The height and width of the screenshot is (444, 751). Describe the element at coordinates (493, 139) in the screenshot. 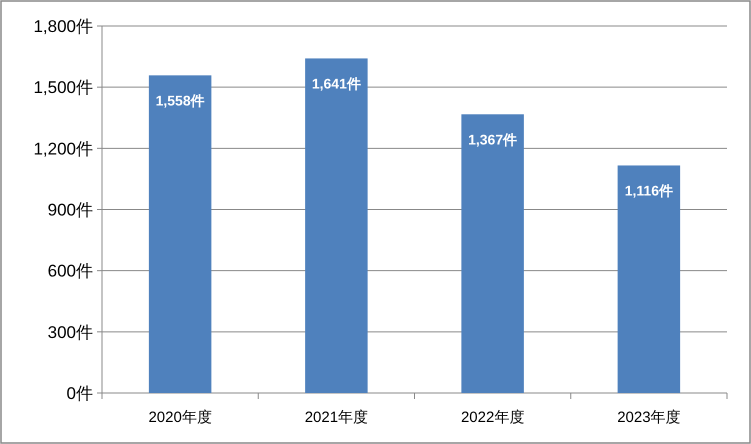

I see `data-label: 1,367件` at that location.